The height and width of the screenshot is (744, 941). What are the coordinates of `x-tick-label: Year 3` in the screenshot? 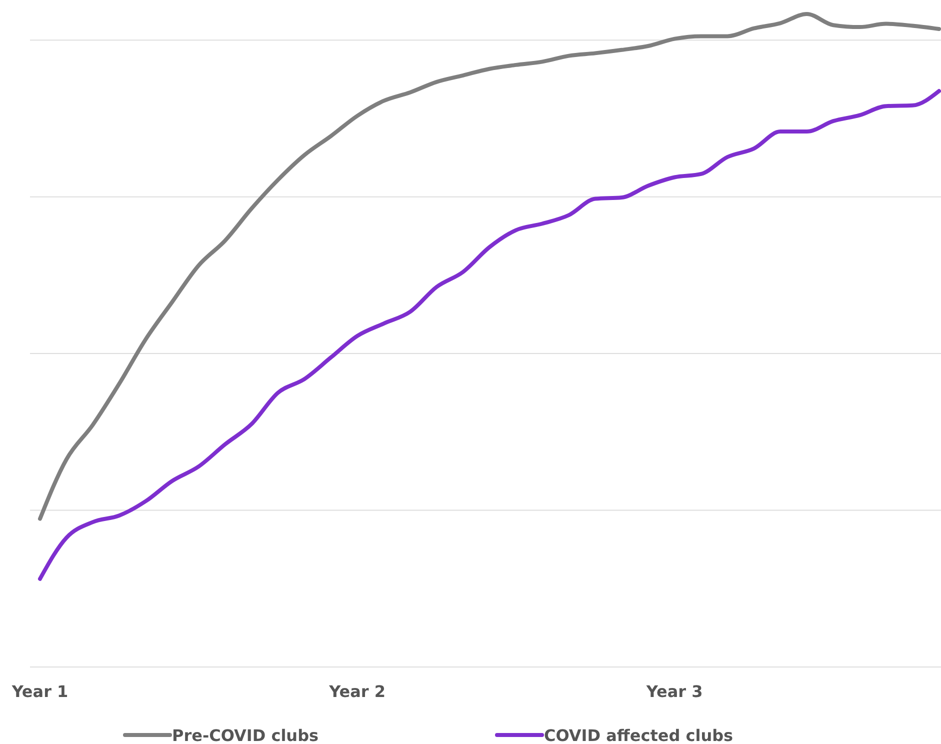 It's located at (674, 691).